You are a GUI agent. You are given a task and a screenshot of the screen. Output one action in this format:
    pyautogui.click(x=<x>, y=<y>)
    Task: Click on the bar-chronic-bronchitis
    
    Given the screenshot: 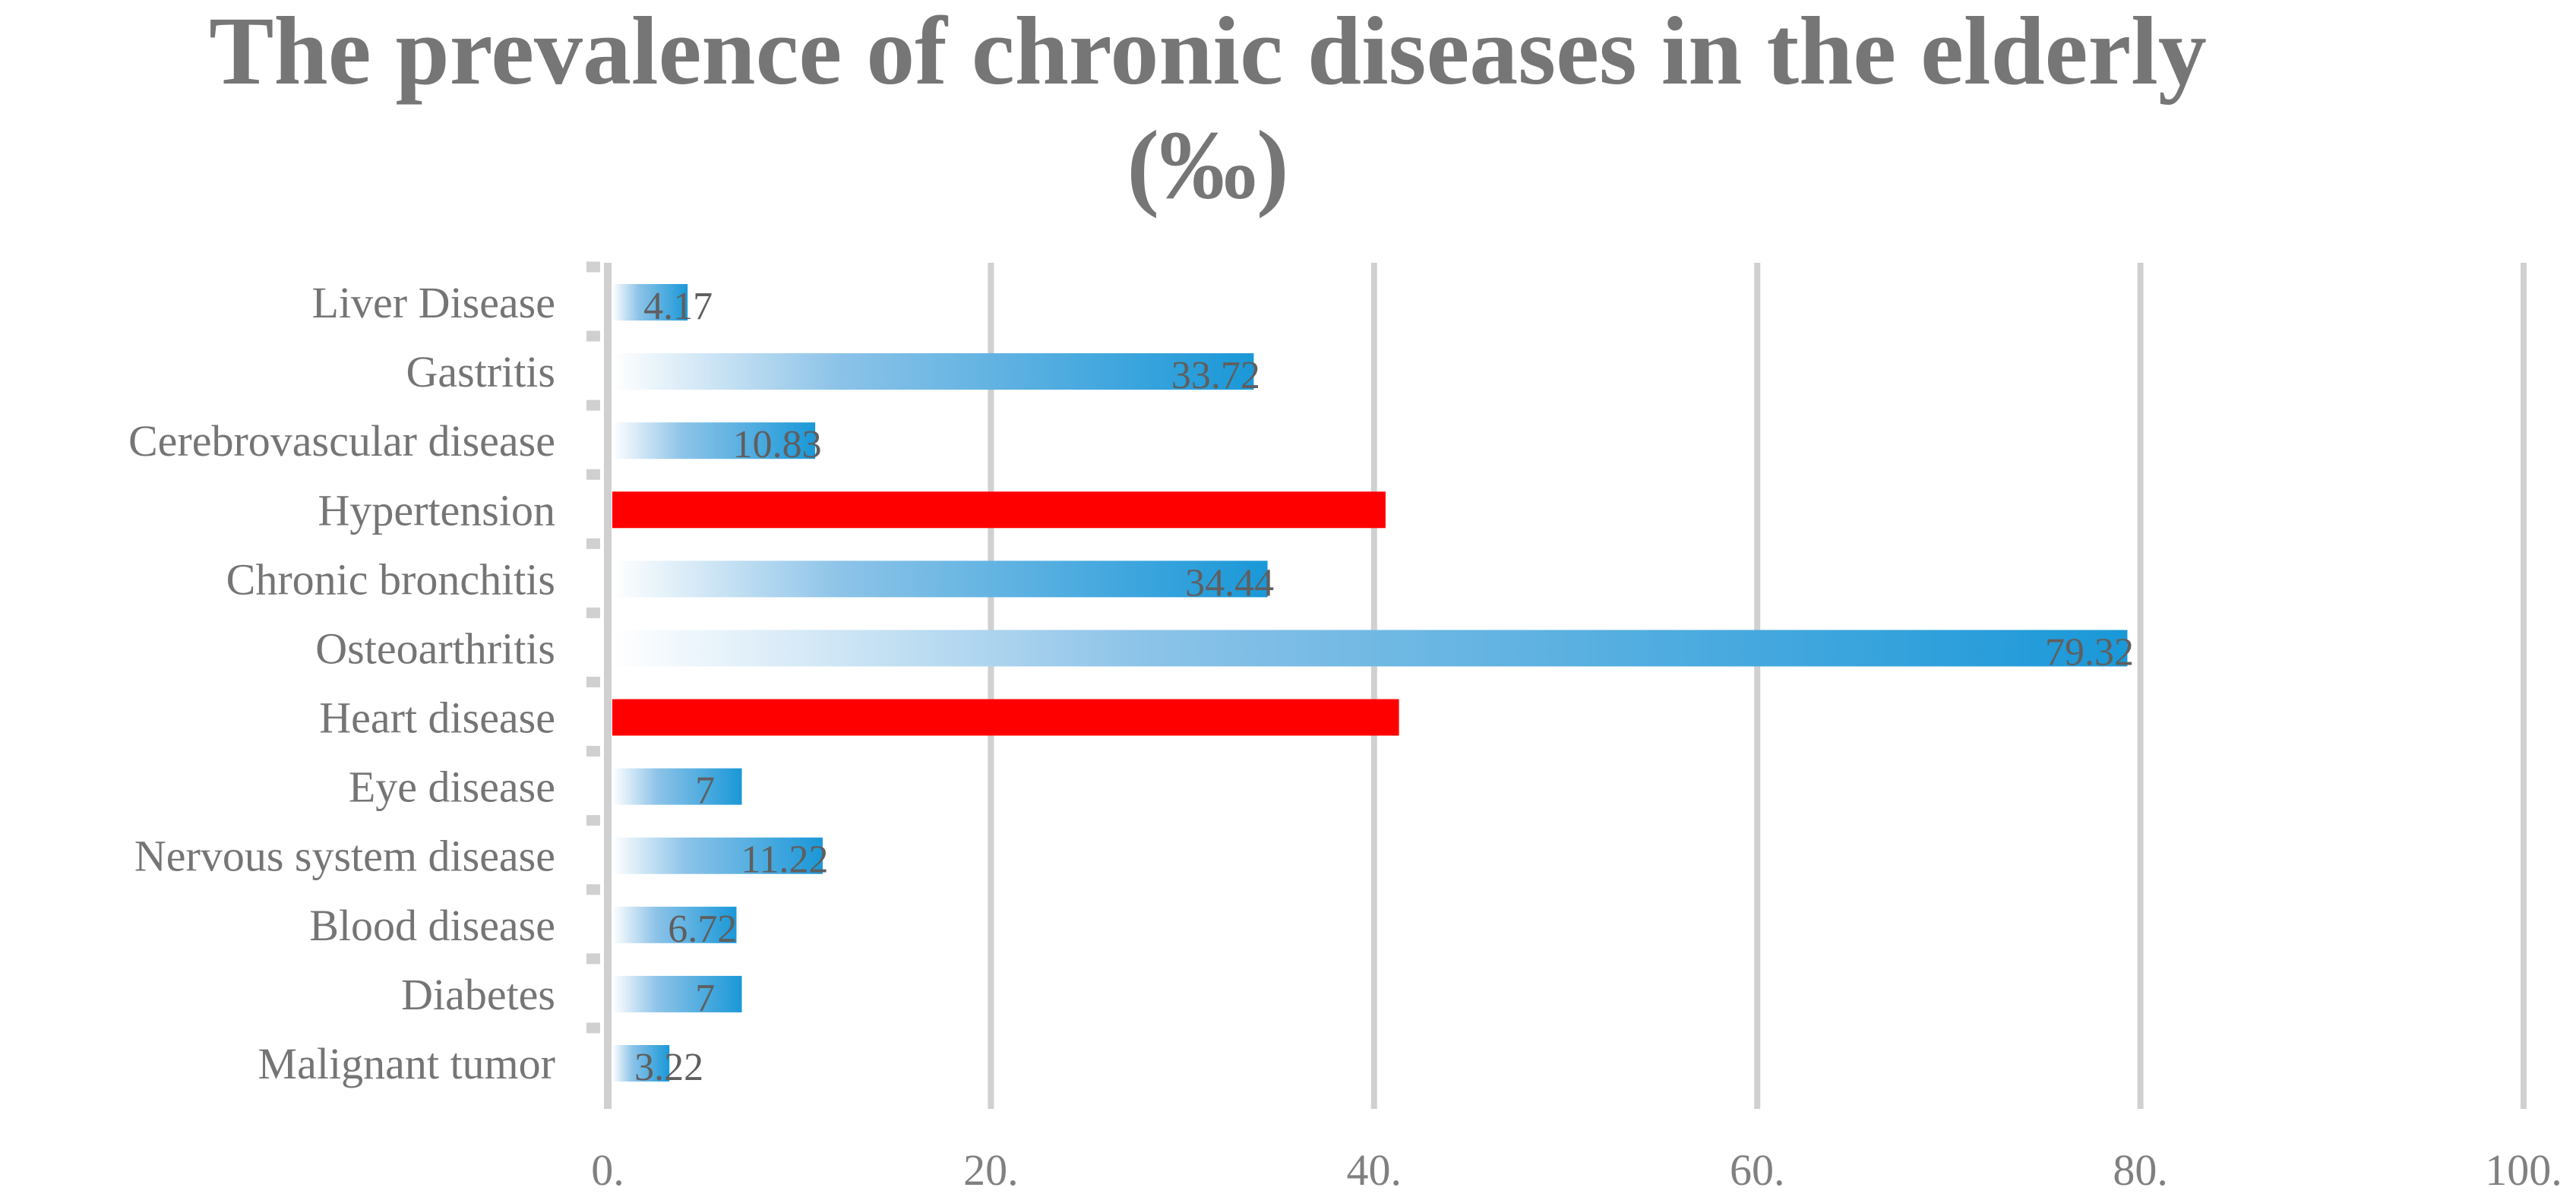 What is the action you would take?
    pyautogui.click(x=940, y=579)
    